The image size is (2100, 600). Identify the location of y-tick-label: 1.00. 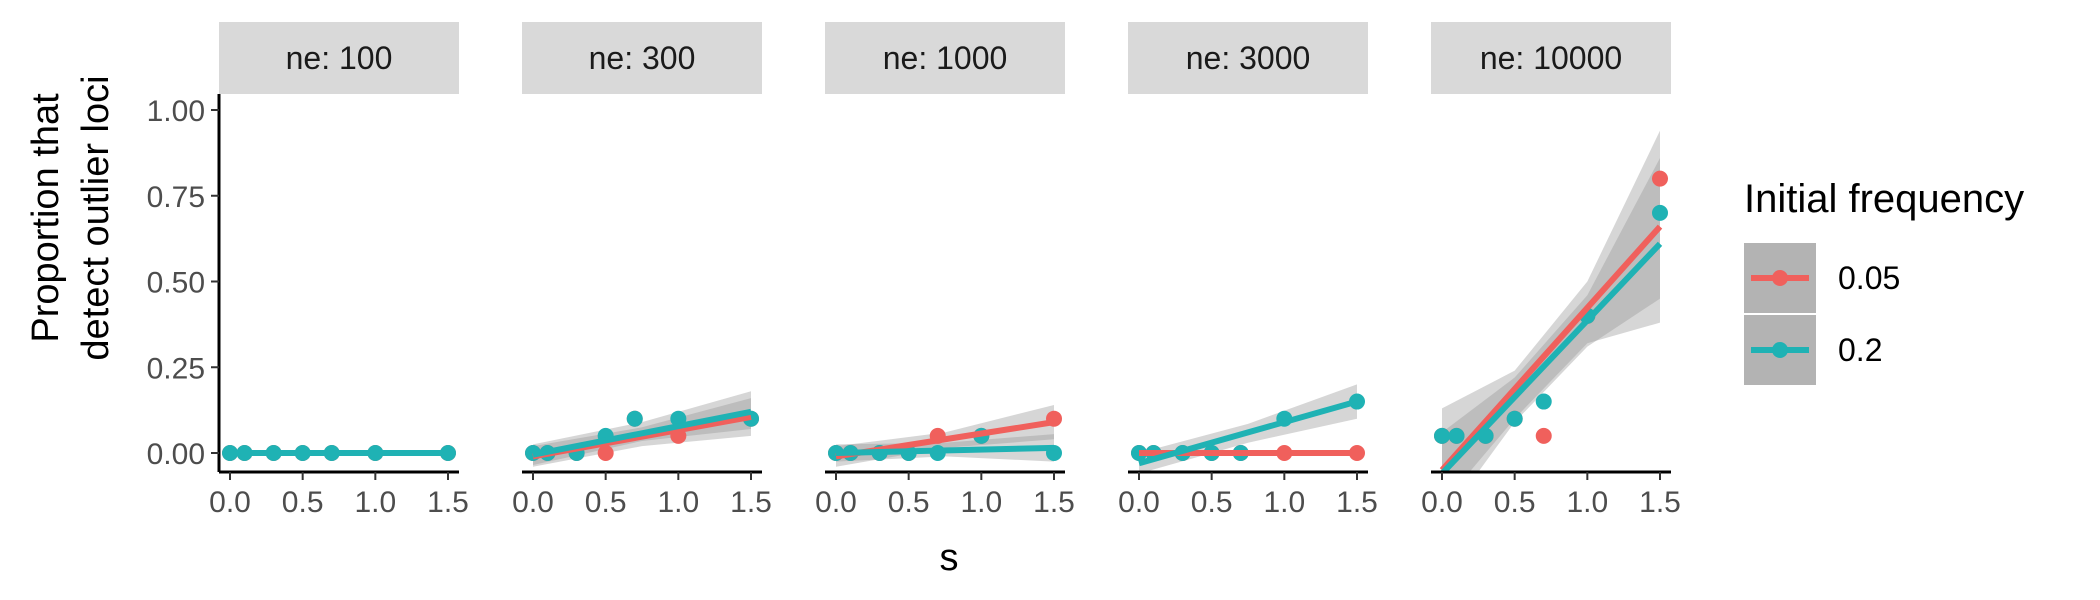
(176, 111).